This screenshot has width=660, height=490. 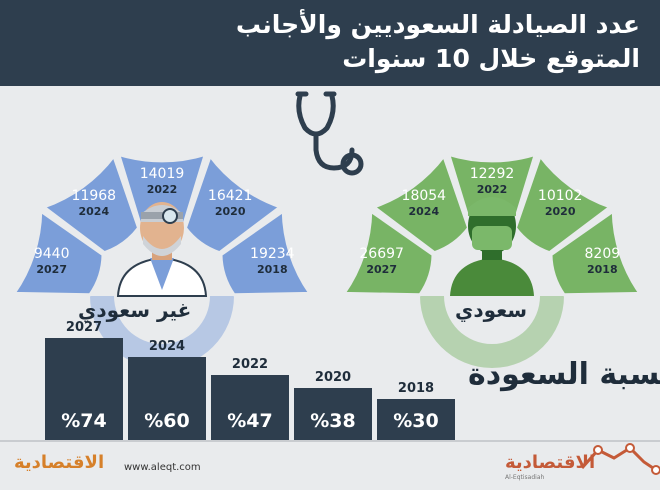 I want to click on title-line-1: عدد الصيادلة السعوديين والأجانب, so click(x=437, y=24).